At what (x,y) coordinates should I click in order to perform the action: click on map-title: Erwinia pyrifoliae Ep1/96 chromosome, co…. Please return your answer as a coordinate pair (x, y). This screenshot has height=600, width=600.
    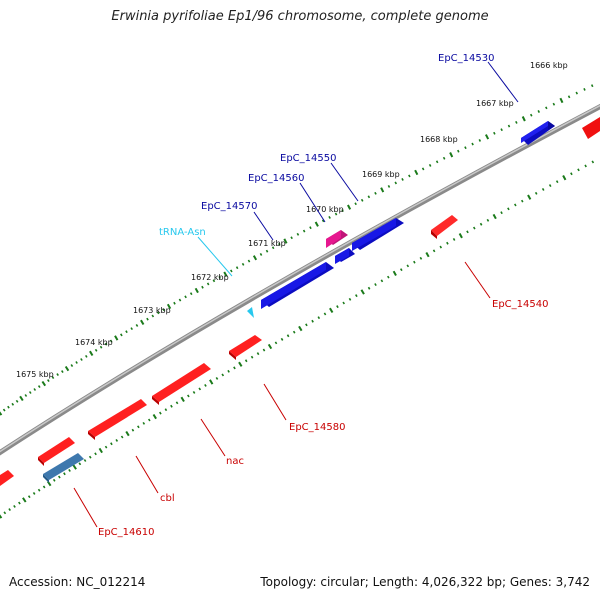
    Looking at the image, I should click on (300, 16).